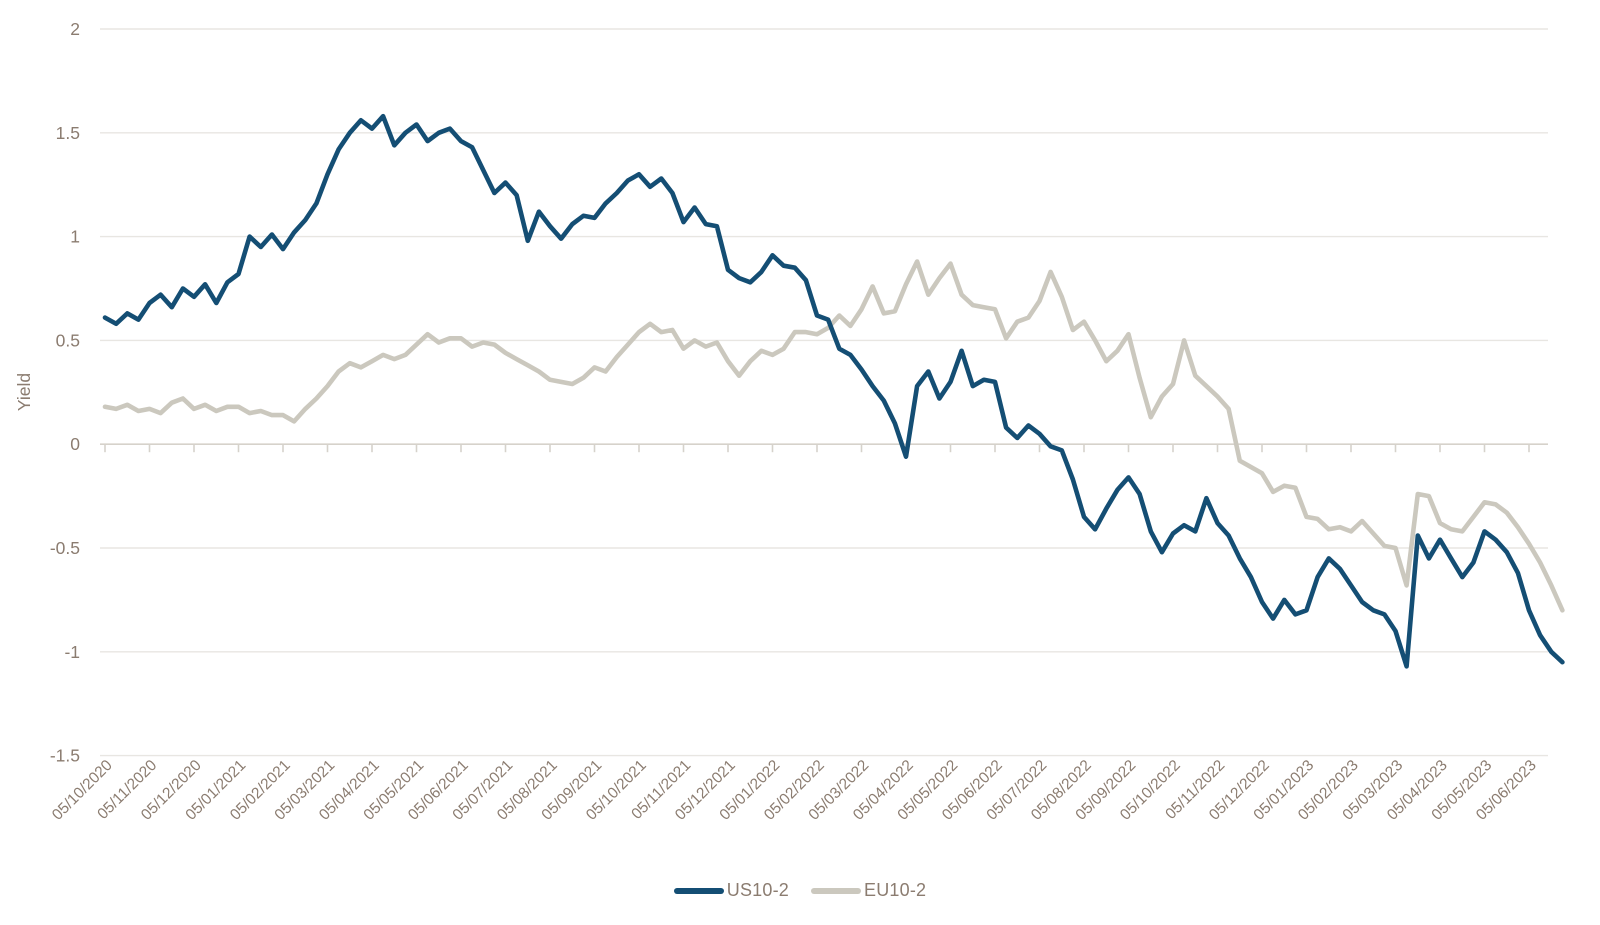 Image resolution: width=1600 pixels, height=925 pixels. I want to click on svg-text: -0.5, so click(65, 548).